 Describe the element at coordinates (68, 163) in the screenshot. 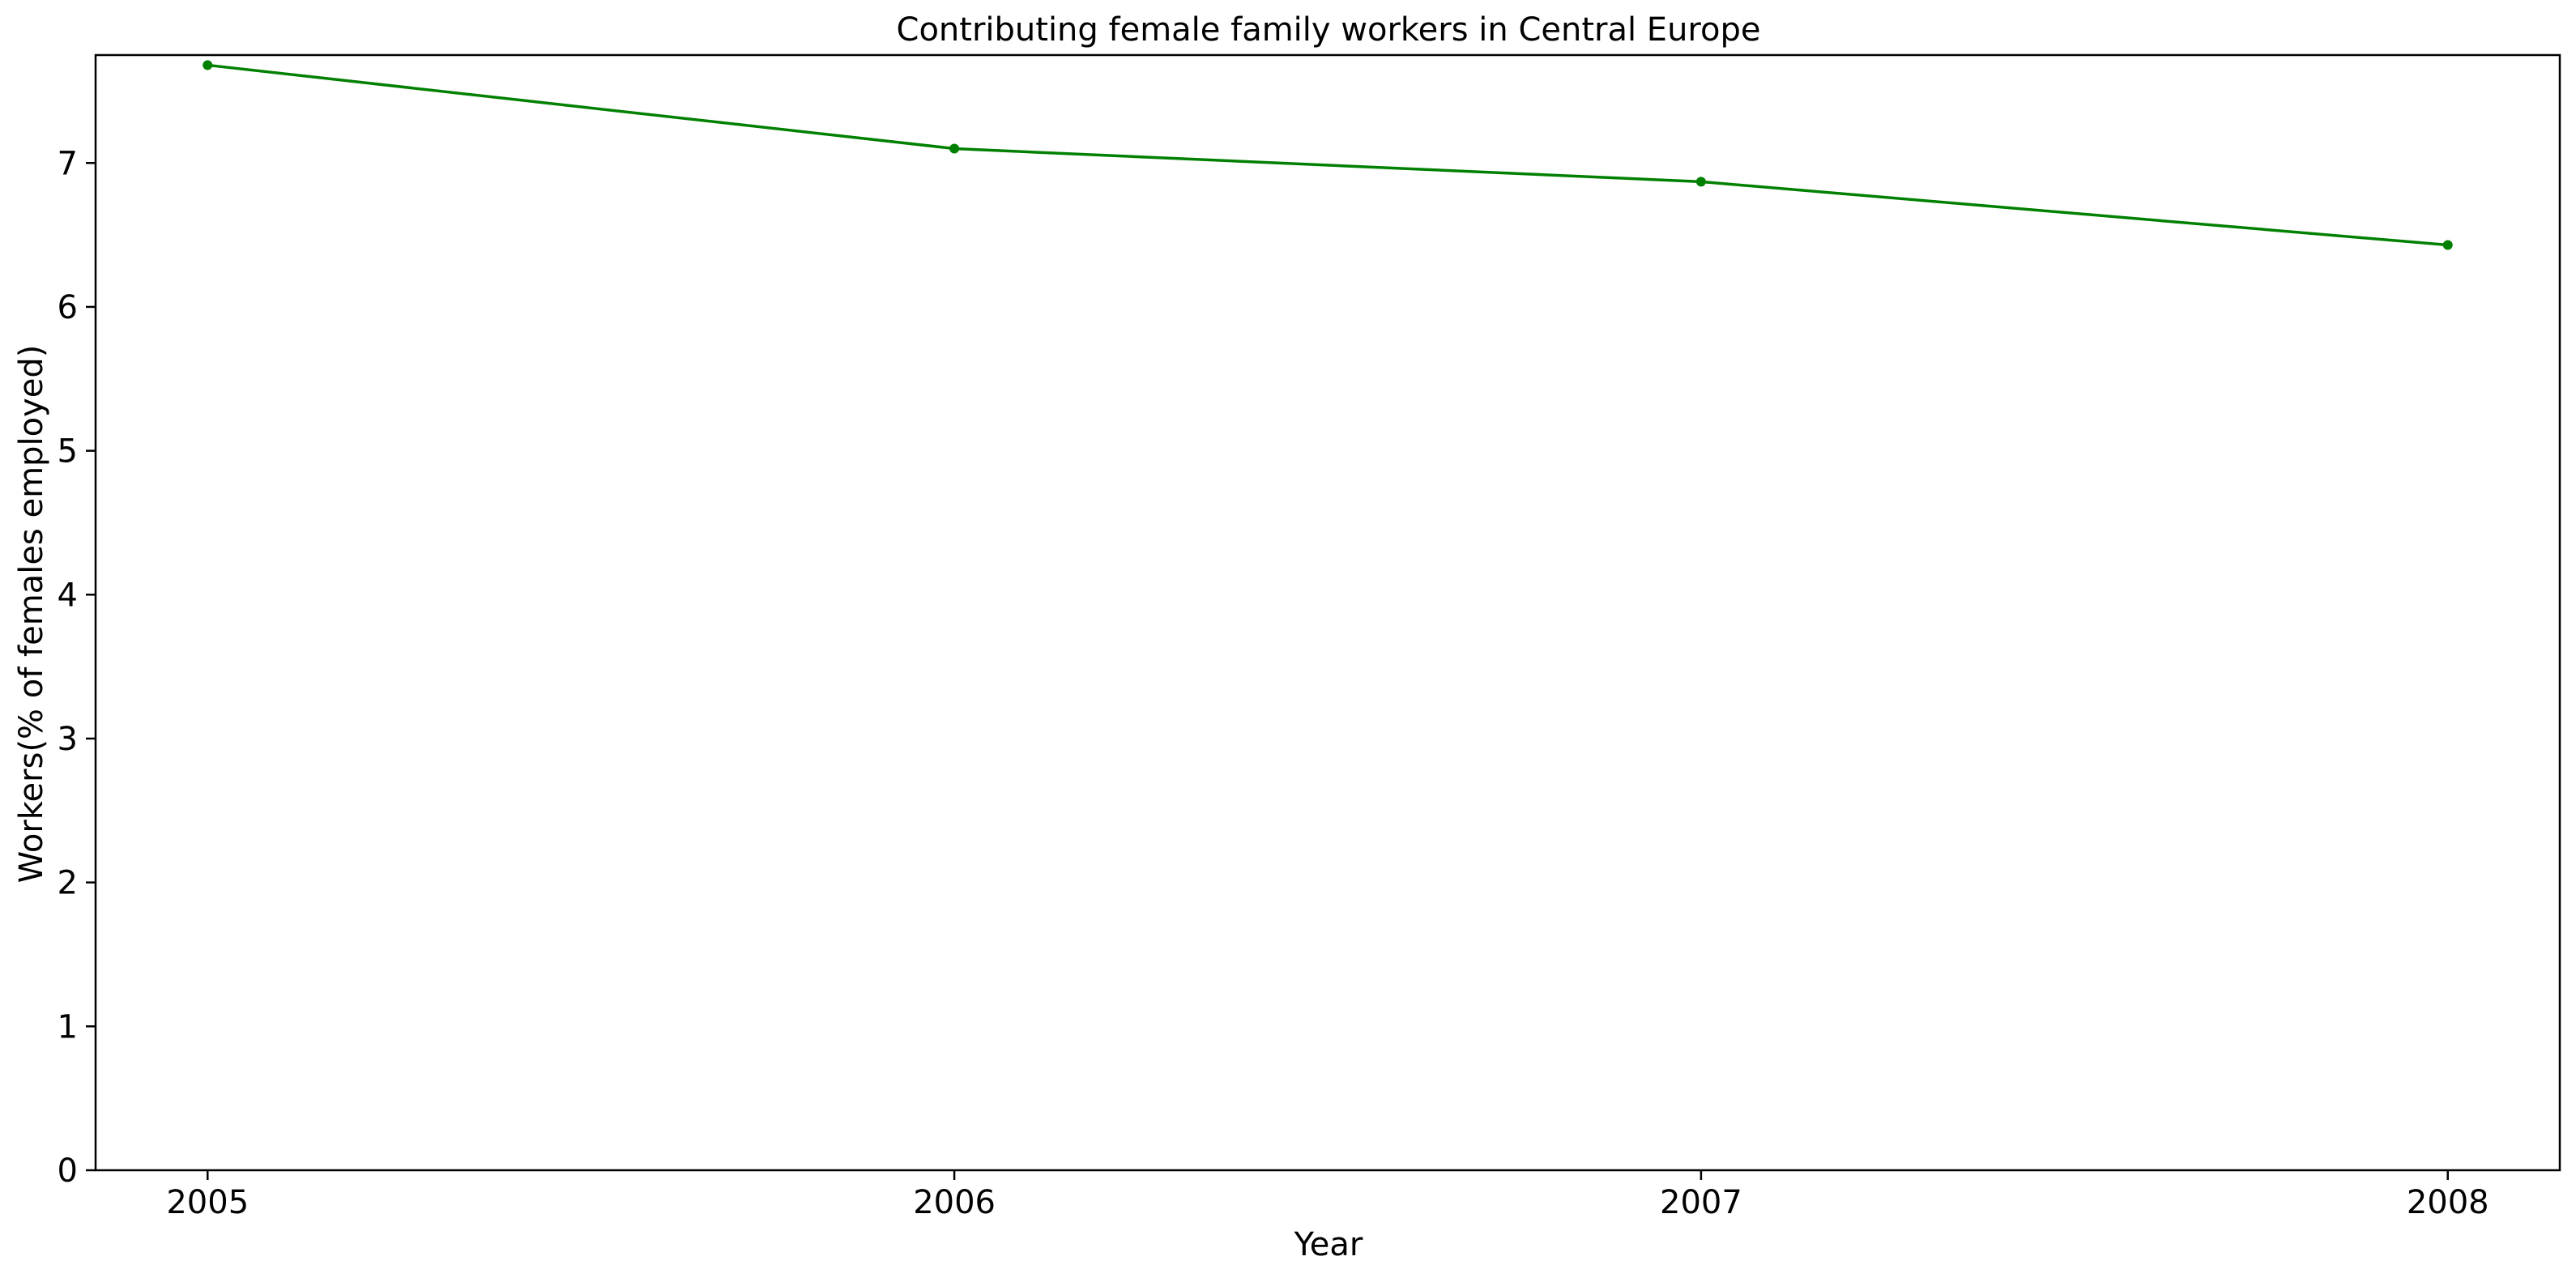

I see `y-tick-label: 7` at that location.